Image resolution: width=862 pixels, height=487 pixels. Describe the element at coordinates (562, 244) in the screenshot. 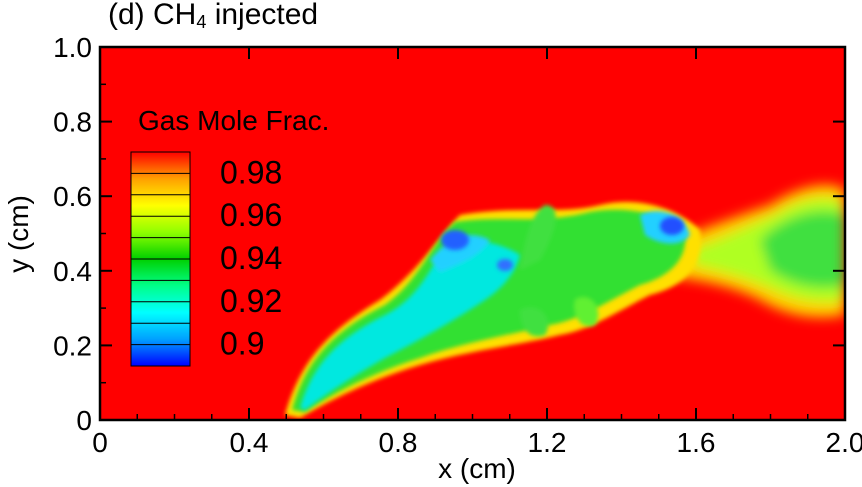

I see `jet-blue-spots` at that location.